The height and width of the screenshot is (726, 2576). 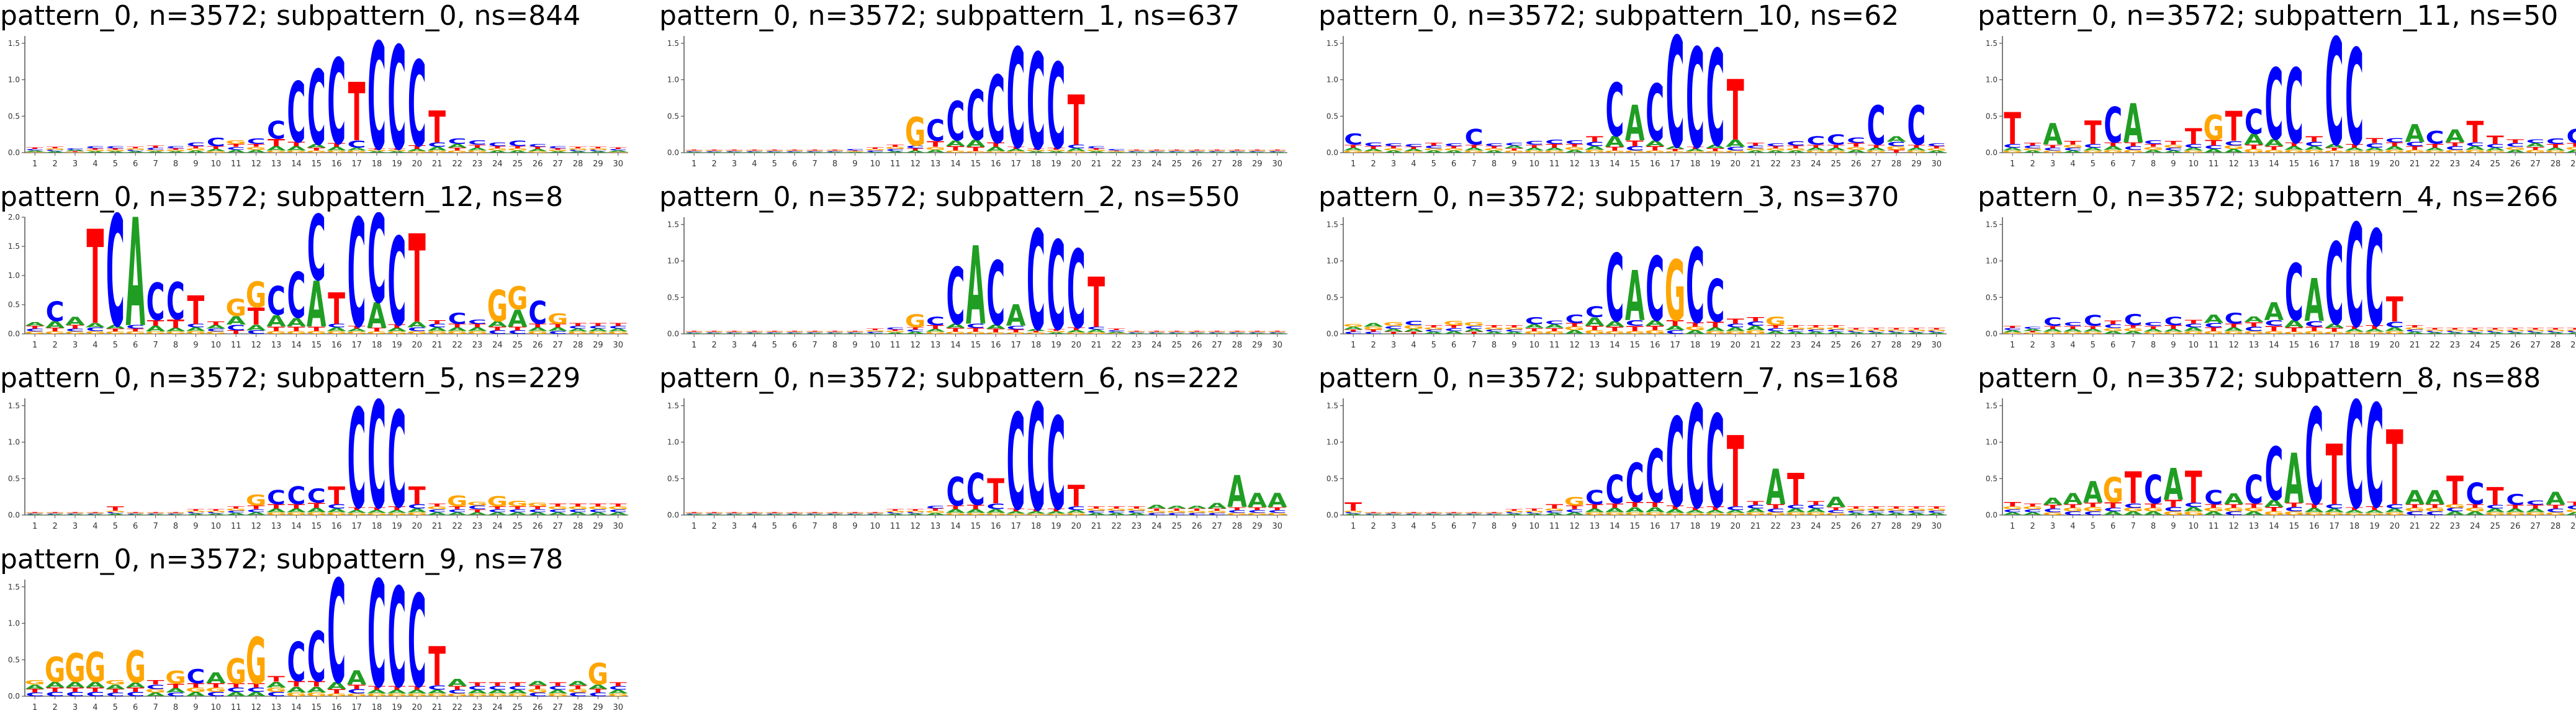 I want to click on x-tick-label: 29, so click(x=2573, y=164).